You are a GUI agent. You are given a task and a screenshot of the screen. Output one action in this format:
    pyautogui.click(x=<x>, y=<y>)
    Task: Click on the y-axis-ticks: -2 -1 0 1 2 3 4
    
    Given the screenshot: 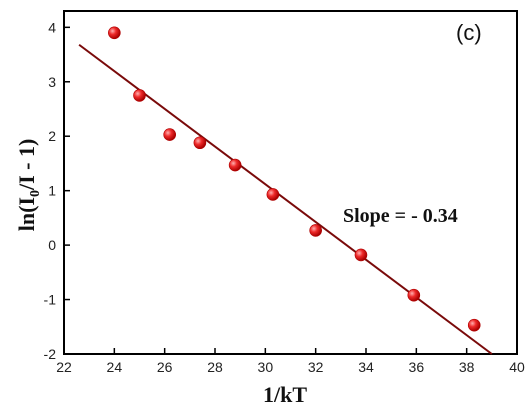 What is the action you would take?
    pyautogui.click(x=57, y=190)
    